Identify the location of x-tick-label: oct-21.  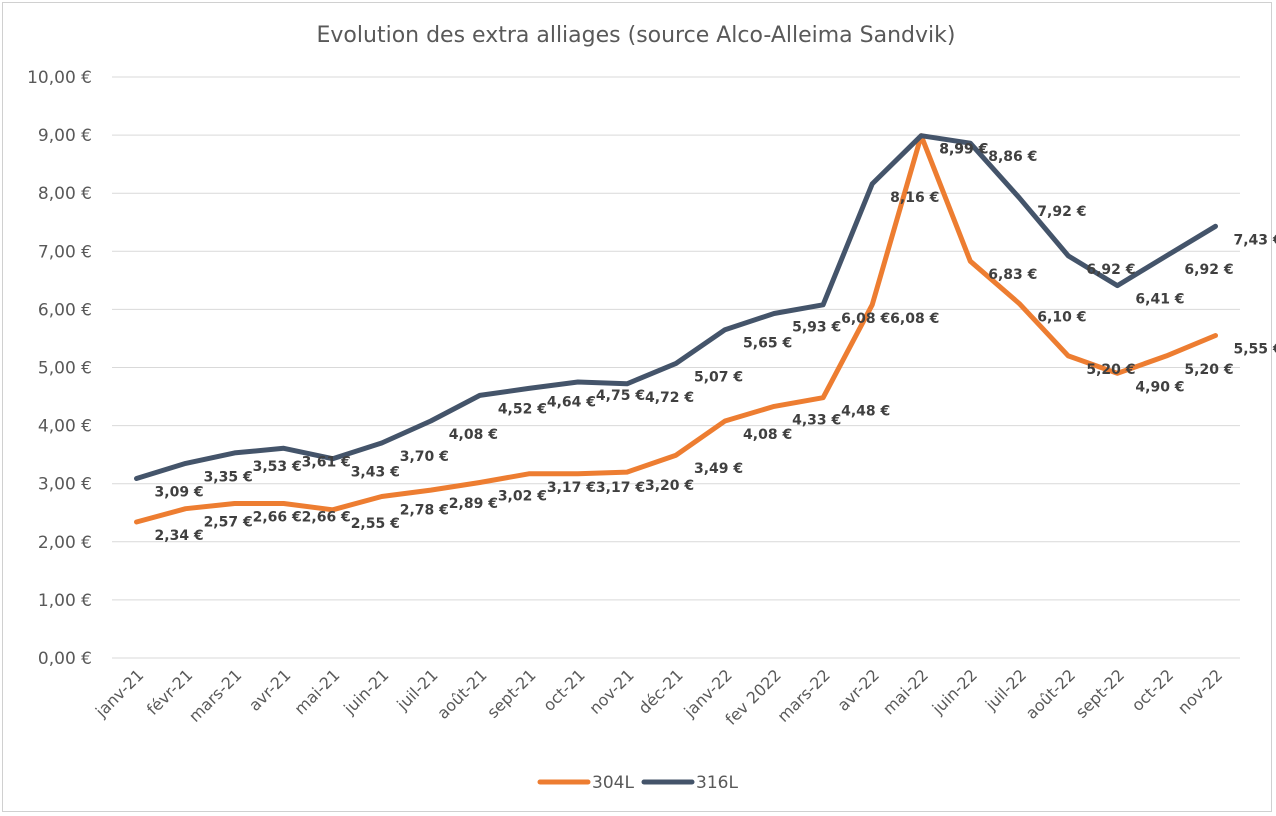
(563, 689).